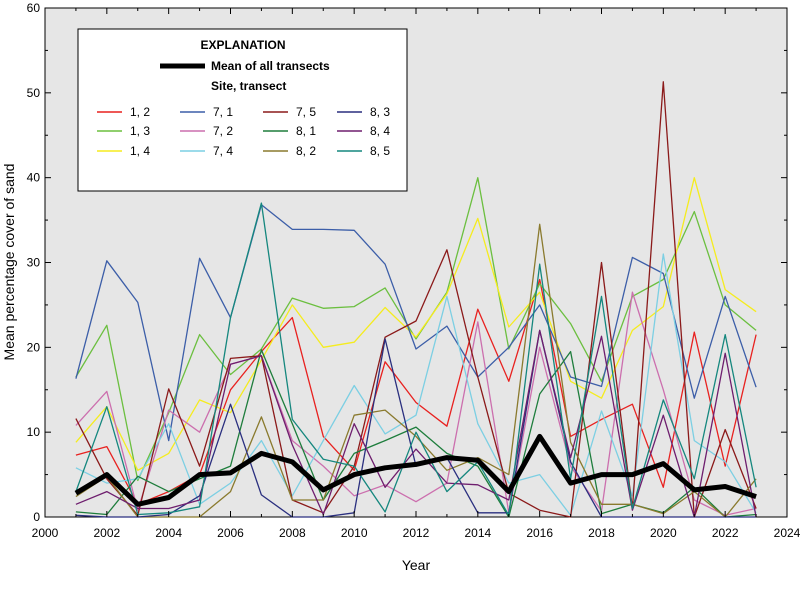 The image size is (812, 593). I want to click on x-axis-title: Year, so click(416, 565).